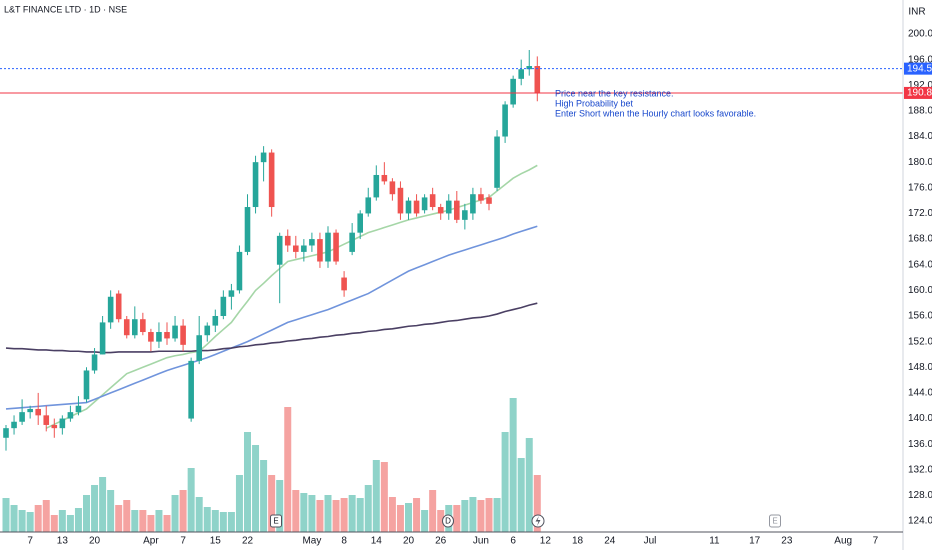 The height and width of the screenshot is (550, 932). Describe the element at coordinates (920, 162) in the screenshot. I see `y-tick-label: 180.00` at that location.